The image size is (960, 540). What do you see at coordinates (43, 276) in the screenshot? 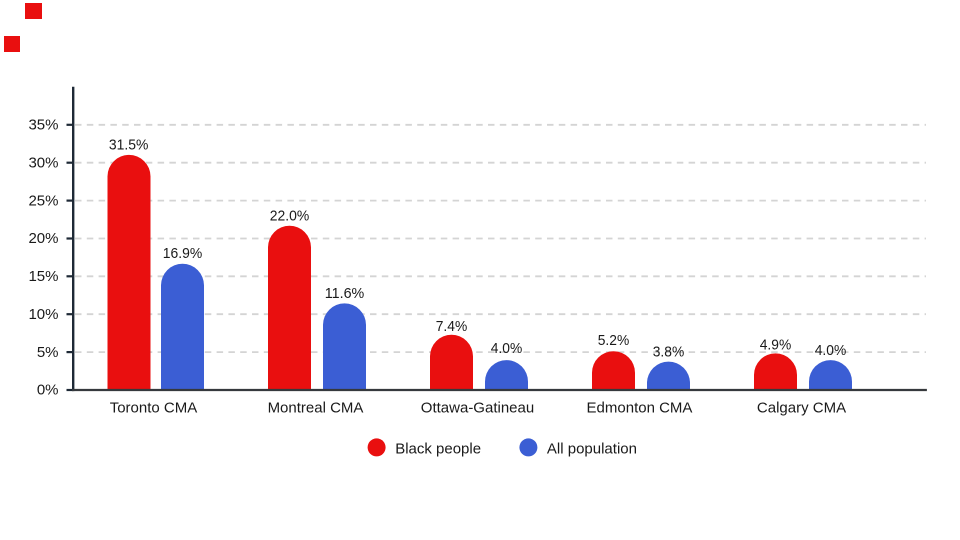
I see `svg-text: 15%` at bounding box center [43, 276].